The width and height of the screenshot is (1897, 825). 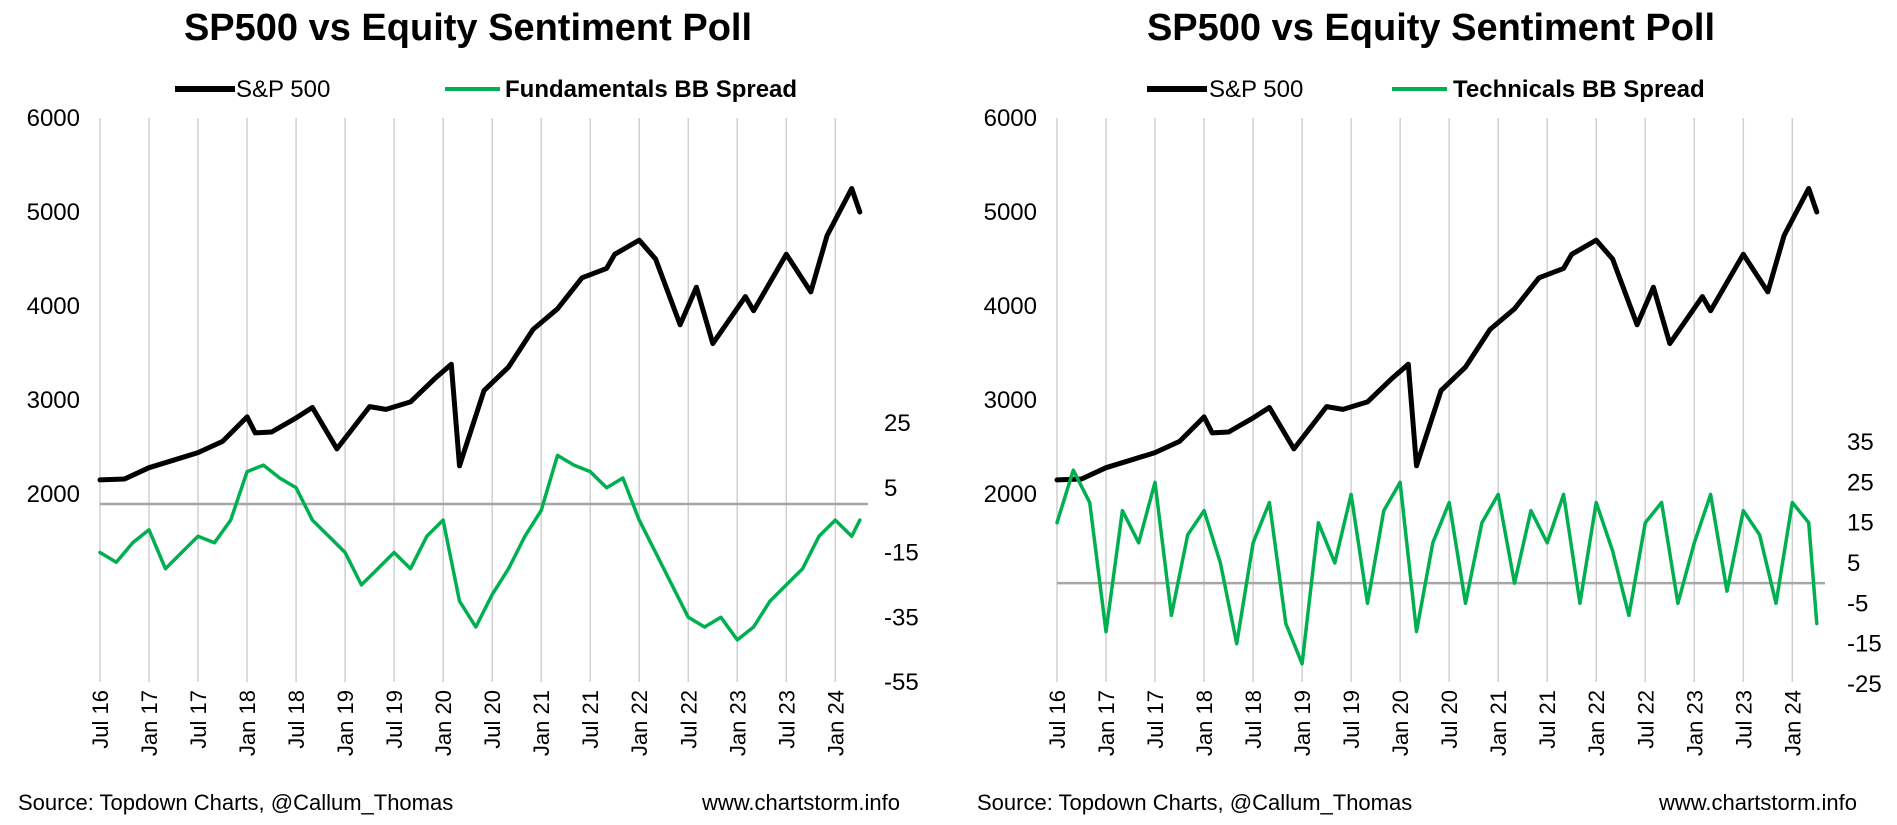 I want to click on right-axis: 35 25 15 5 -5 -15 -25, so click(x=1864, y=563).